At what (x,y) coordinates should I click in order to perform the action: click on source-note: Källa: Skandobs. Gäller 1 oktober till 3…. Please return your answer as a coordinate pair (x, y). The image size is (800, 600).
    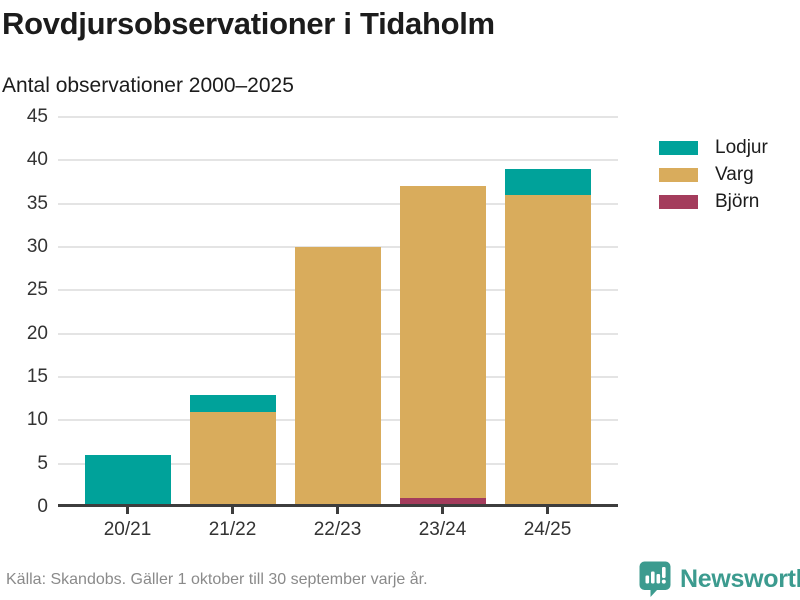
    Looking at the image, I should click on (217, 579).